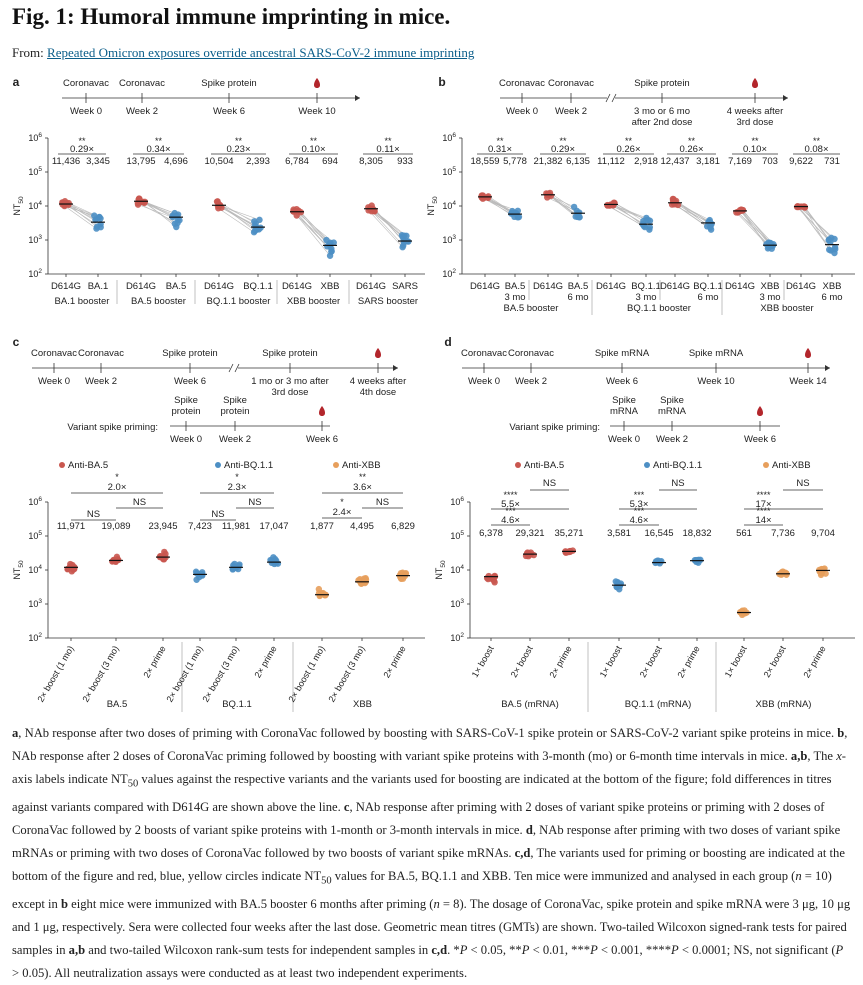 Image resolution: width=863 pixels, height=985 pixels. What do you see at coordinates (484, 381) in the screenshot?
I see `timeline-time-label: Week 0` at bounding box center [484, 381].